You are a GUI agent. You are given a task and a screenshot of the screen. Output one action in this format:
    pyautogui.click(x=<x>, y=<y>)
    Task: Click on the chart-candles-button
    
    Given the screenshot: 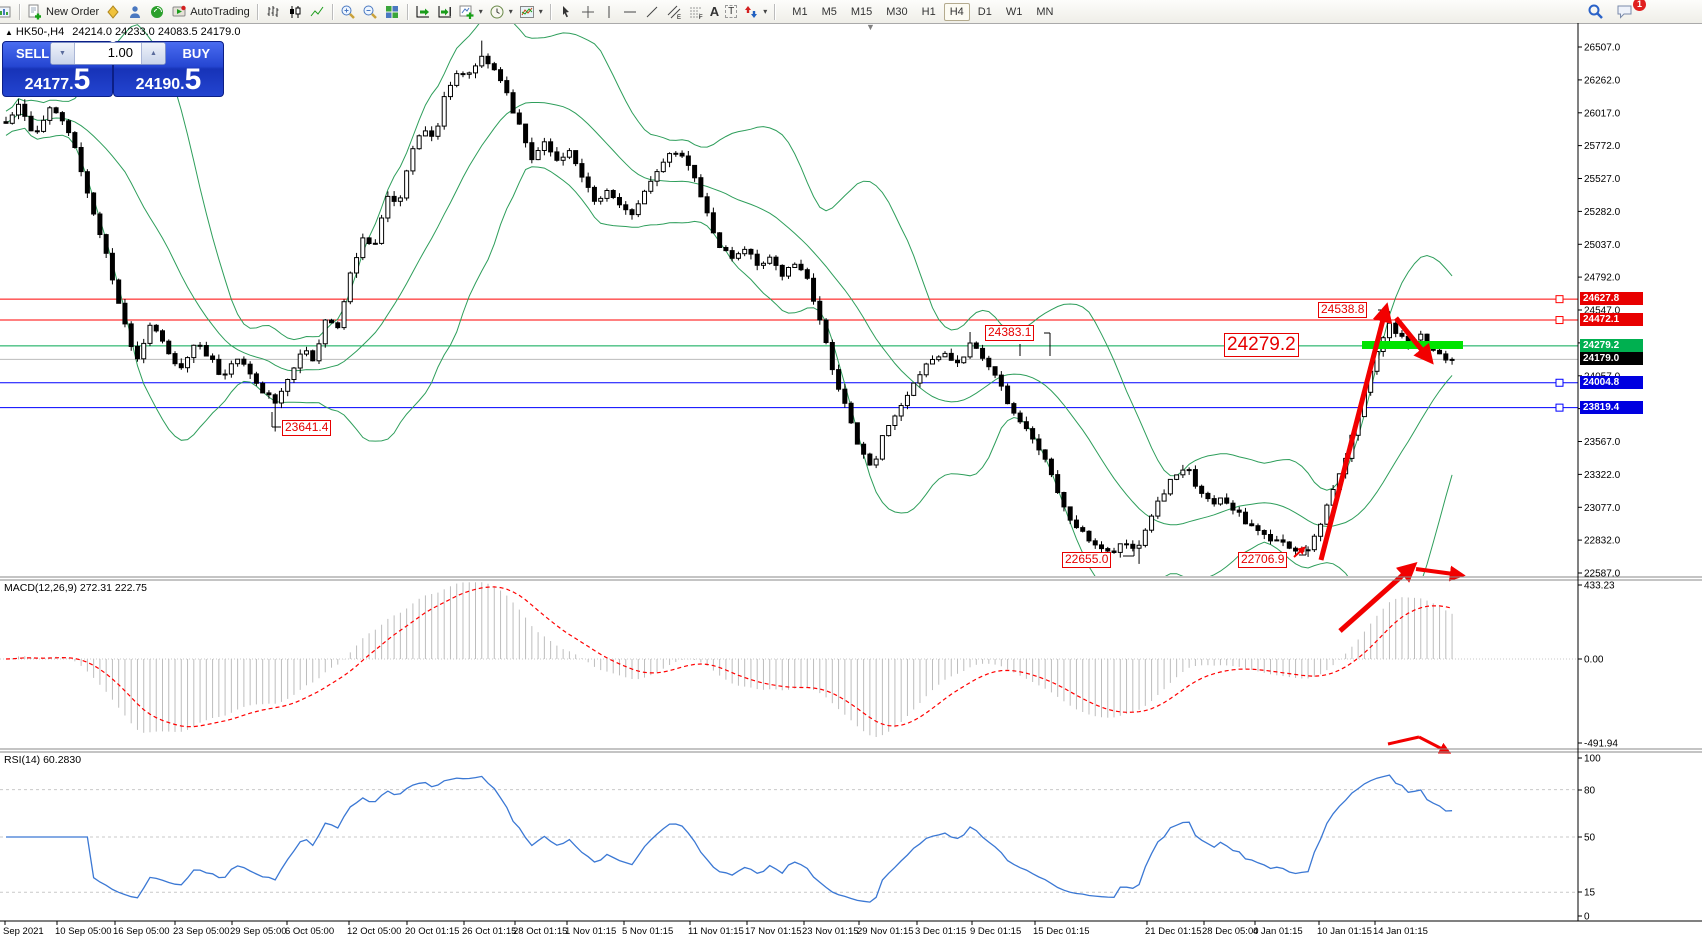 What is the action you would take?
    pyautogui.click(x=295, y=11)
    